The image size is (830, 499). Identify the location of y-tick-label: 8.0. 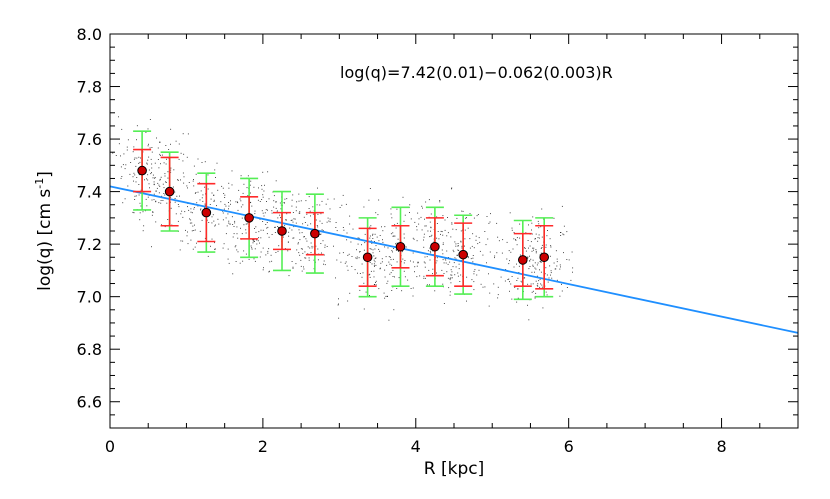
(89, 34).